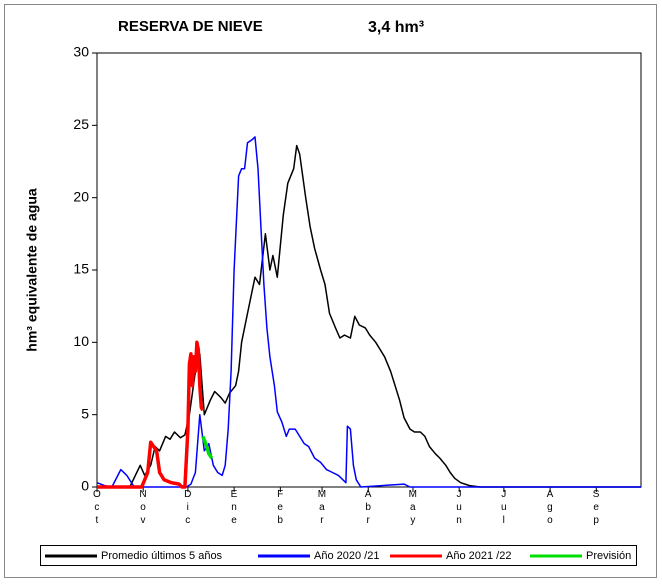  Describe the element at coordinates (81, 124) in the screenshot. I see `y-tick-label: 25` at that location.